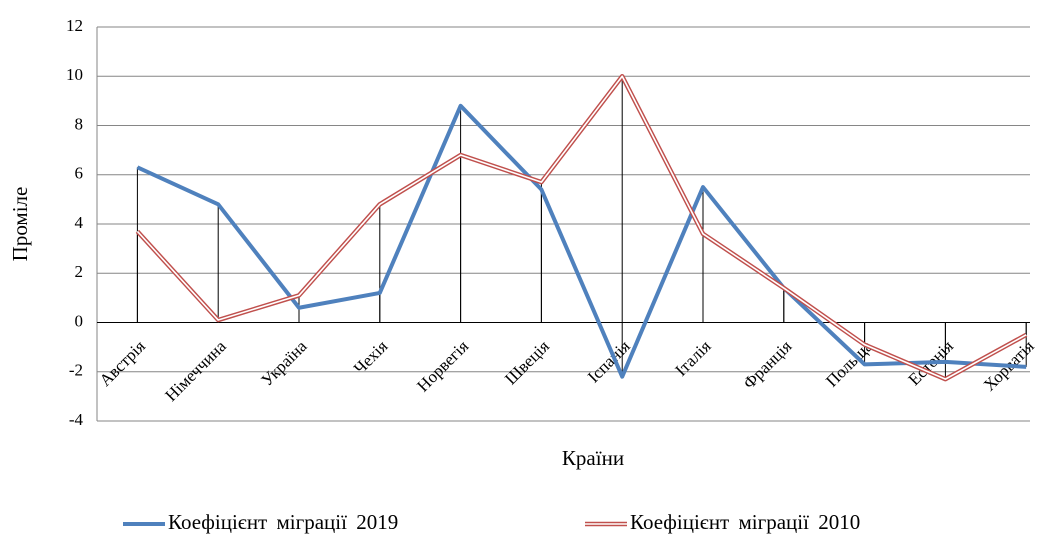  What do you see at coordinates (283, 522) in the screenshot?
I see `legend-label: Коефіцієнт міграції 2019` at bounding box center [283, 522].